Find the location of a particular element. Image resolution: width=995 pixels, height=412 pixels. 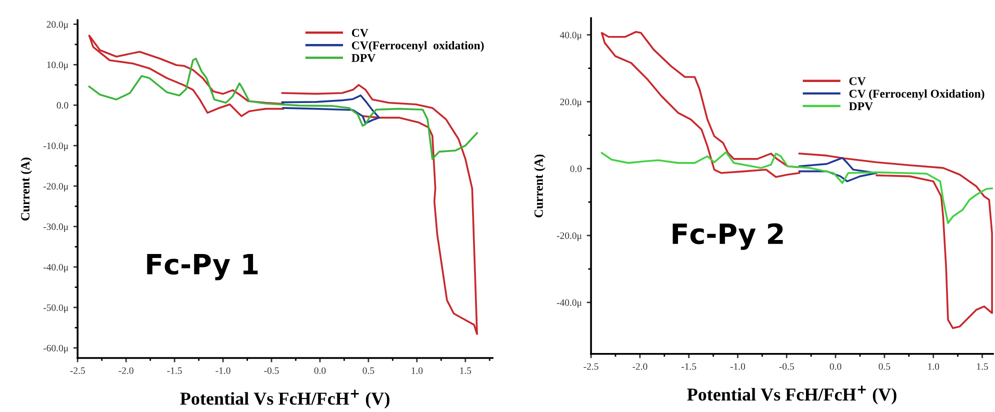

y-tick-label: 10.0μ is located at coordinates (57, 66).